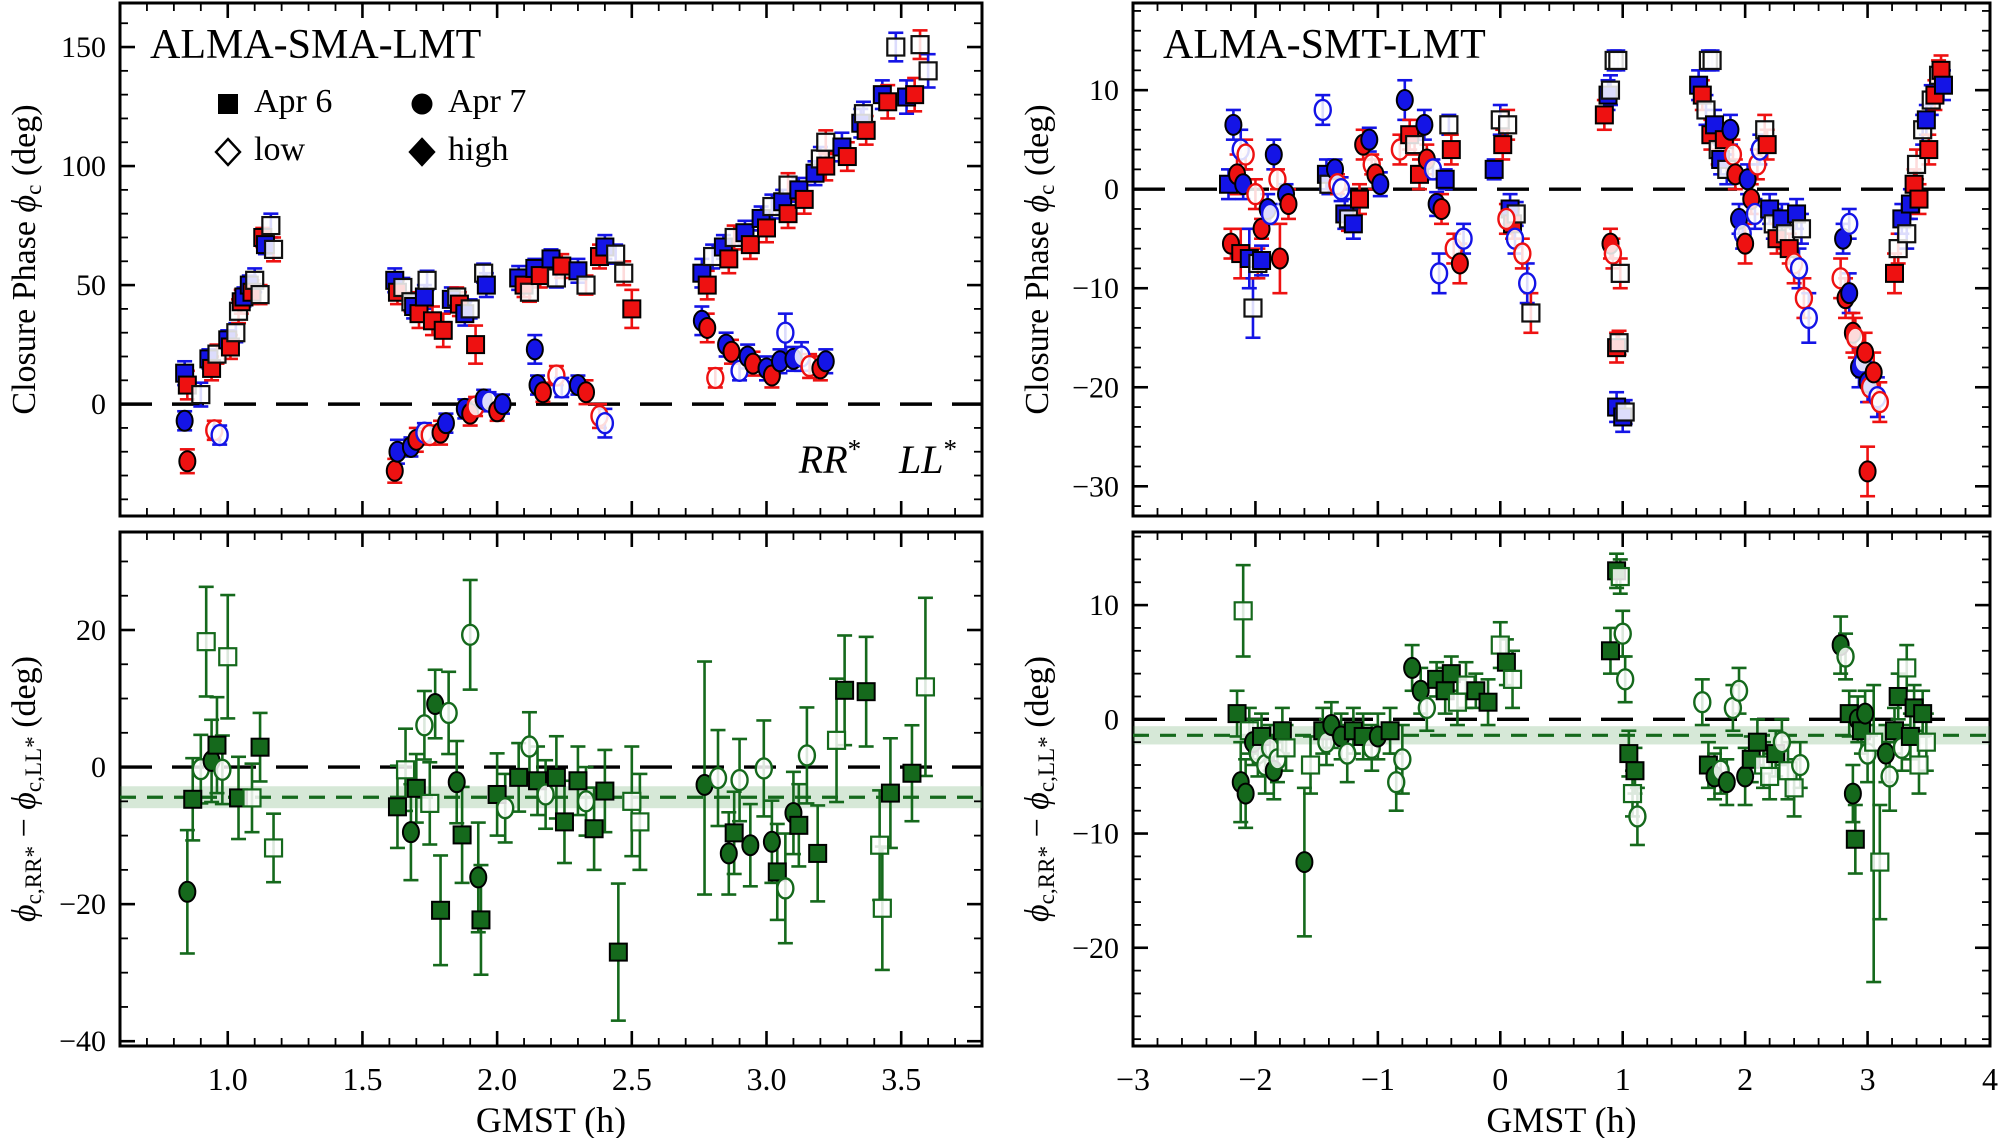 Image resolution: width=2000 pixels, height=1143 pixels. Describe the element at coordinates (1095, 486) in the screenshot. I see `y-tick-label: −30` at that location.